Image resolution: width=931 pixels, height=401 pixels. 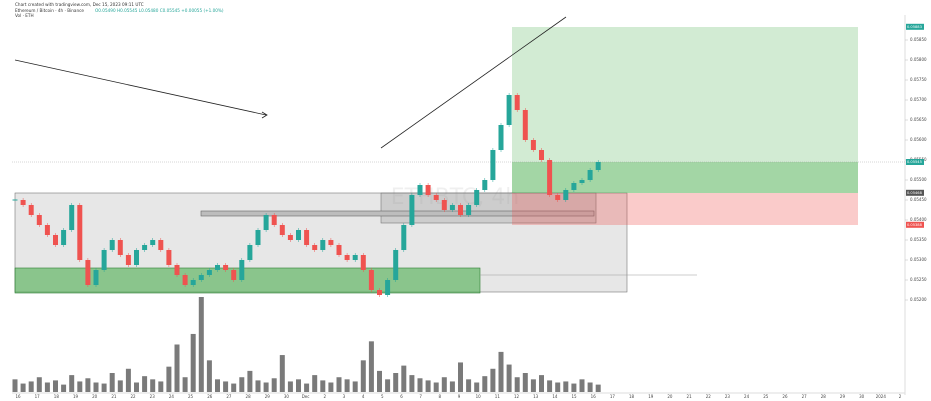 I want to click on x-tick-label: 15, so click(x=574, y=396).